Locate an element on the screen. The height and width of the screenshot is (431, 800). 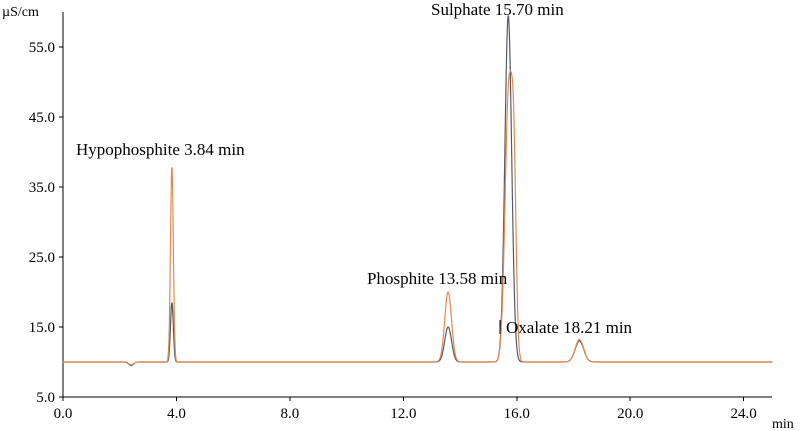
x-tick-label: 20.0 is located at coordinates (630, 414).